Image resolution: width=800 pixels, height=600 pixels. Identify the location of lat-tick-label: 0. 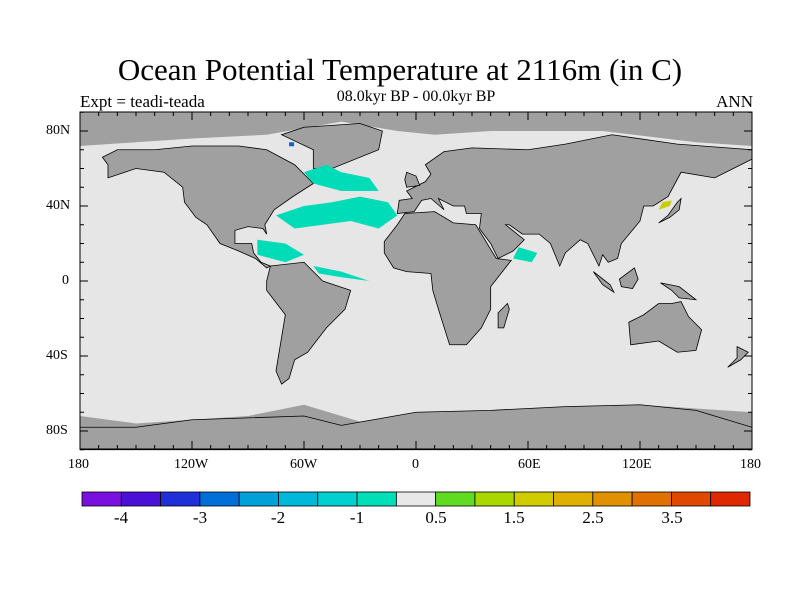
(65, 280).